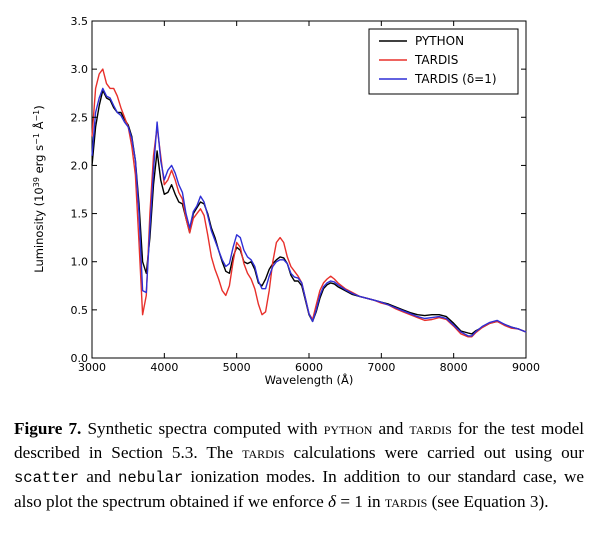 The height and width of the screenshot is (547, 597). Describe the element at coordinates (436, 60) in the screenshot. I see `legend-label-tardis: TARDIS` at that location.